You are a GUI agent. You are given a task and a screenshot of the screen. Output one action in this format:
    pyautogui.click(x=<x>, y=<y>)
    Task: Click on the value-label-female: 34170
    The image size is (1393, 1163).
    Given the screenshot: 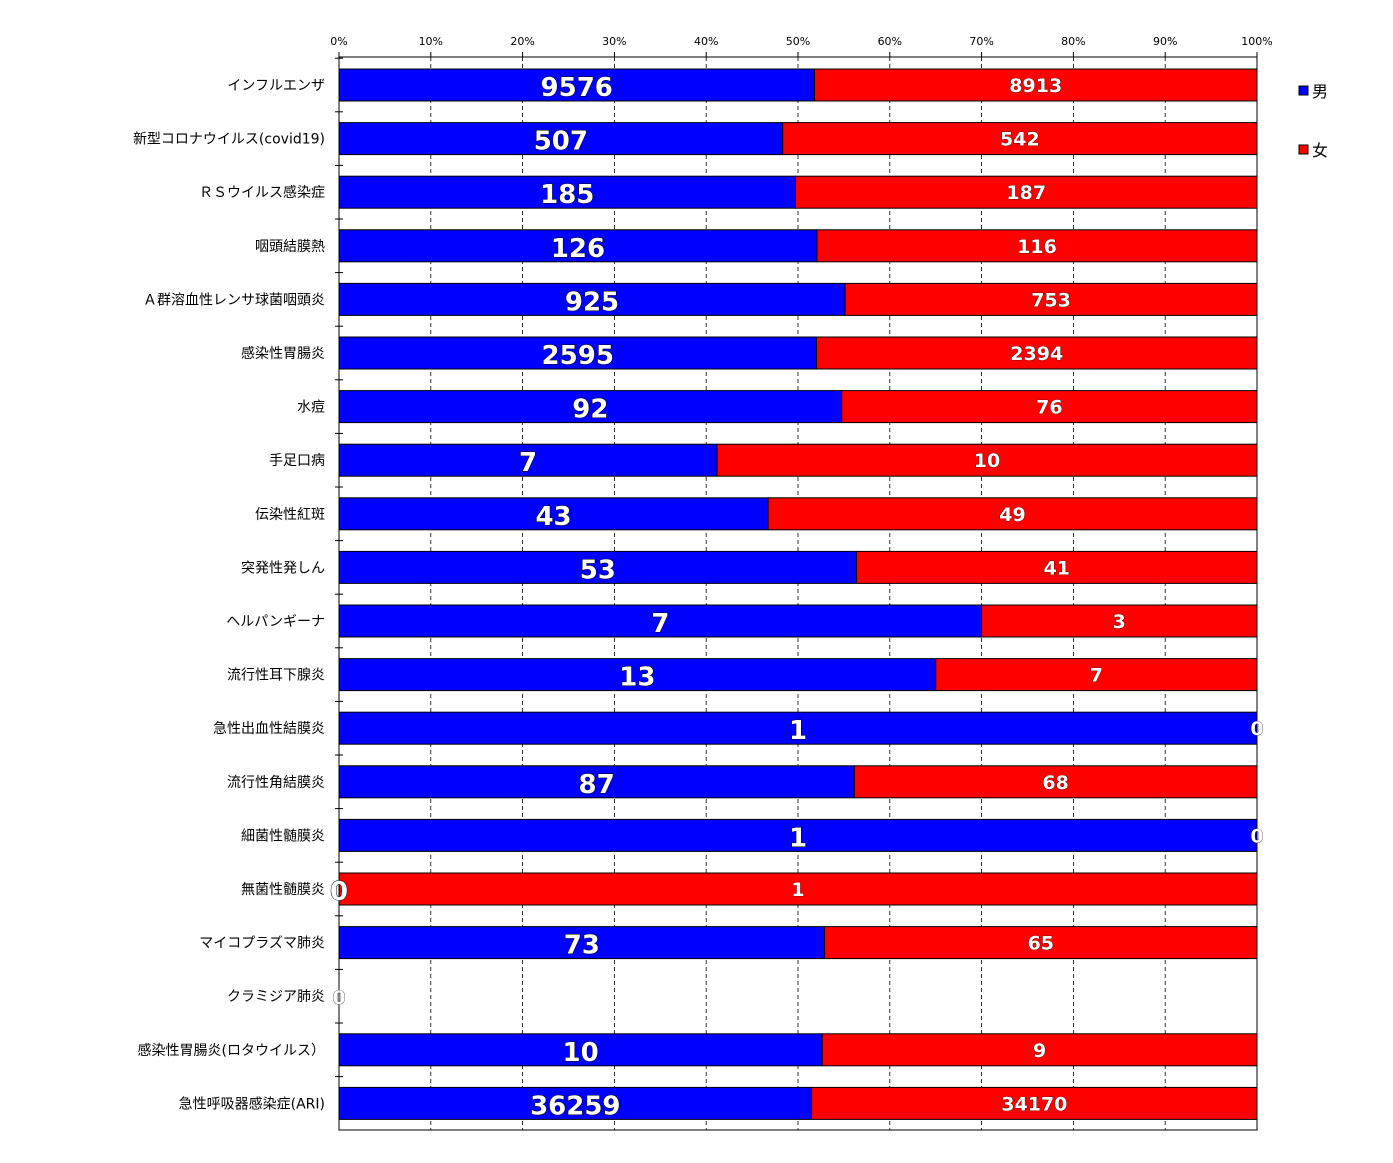 What is the action you would take?
    pyautogui.click(x=1034, y=1104)
    